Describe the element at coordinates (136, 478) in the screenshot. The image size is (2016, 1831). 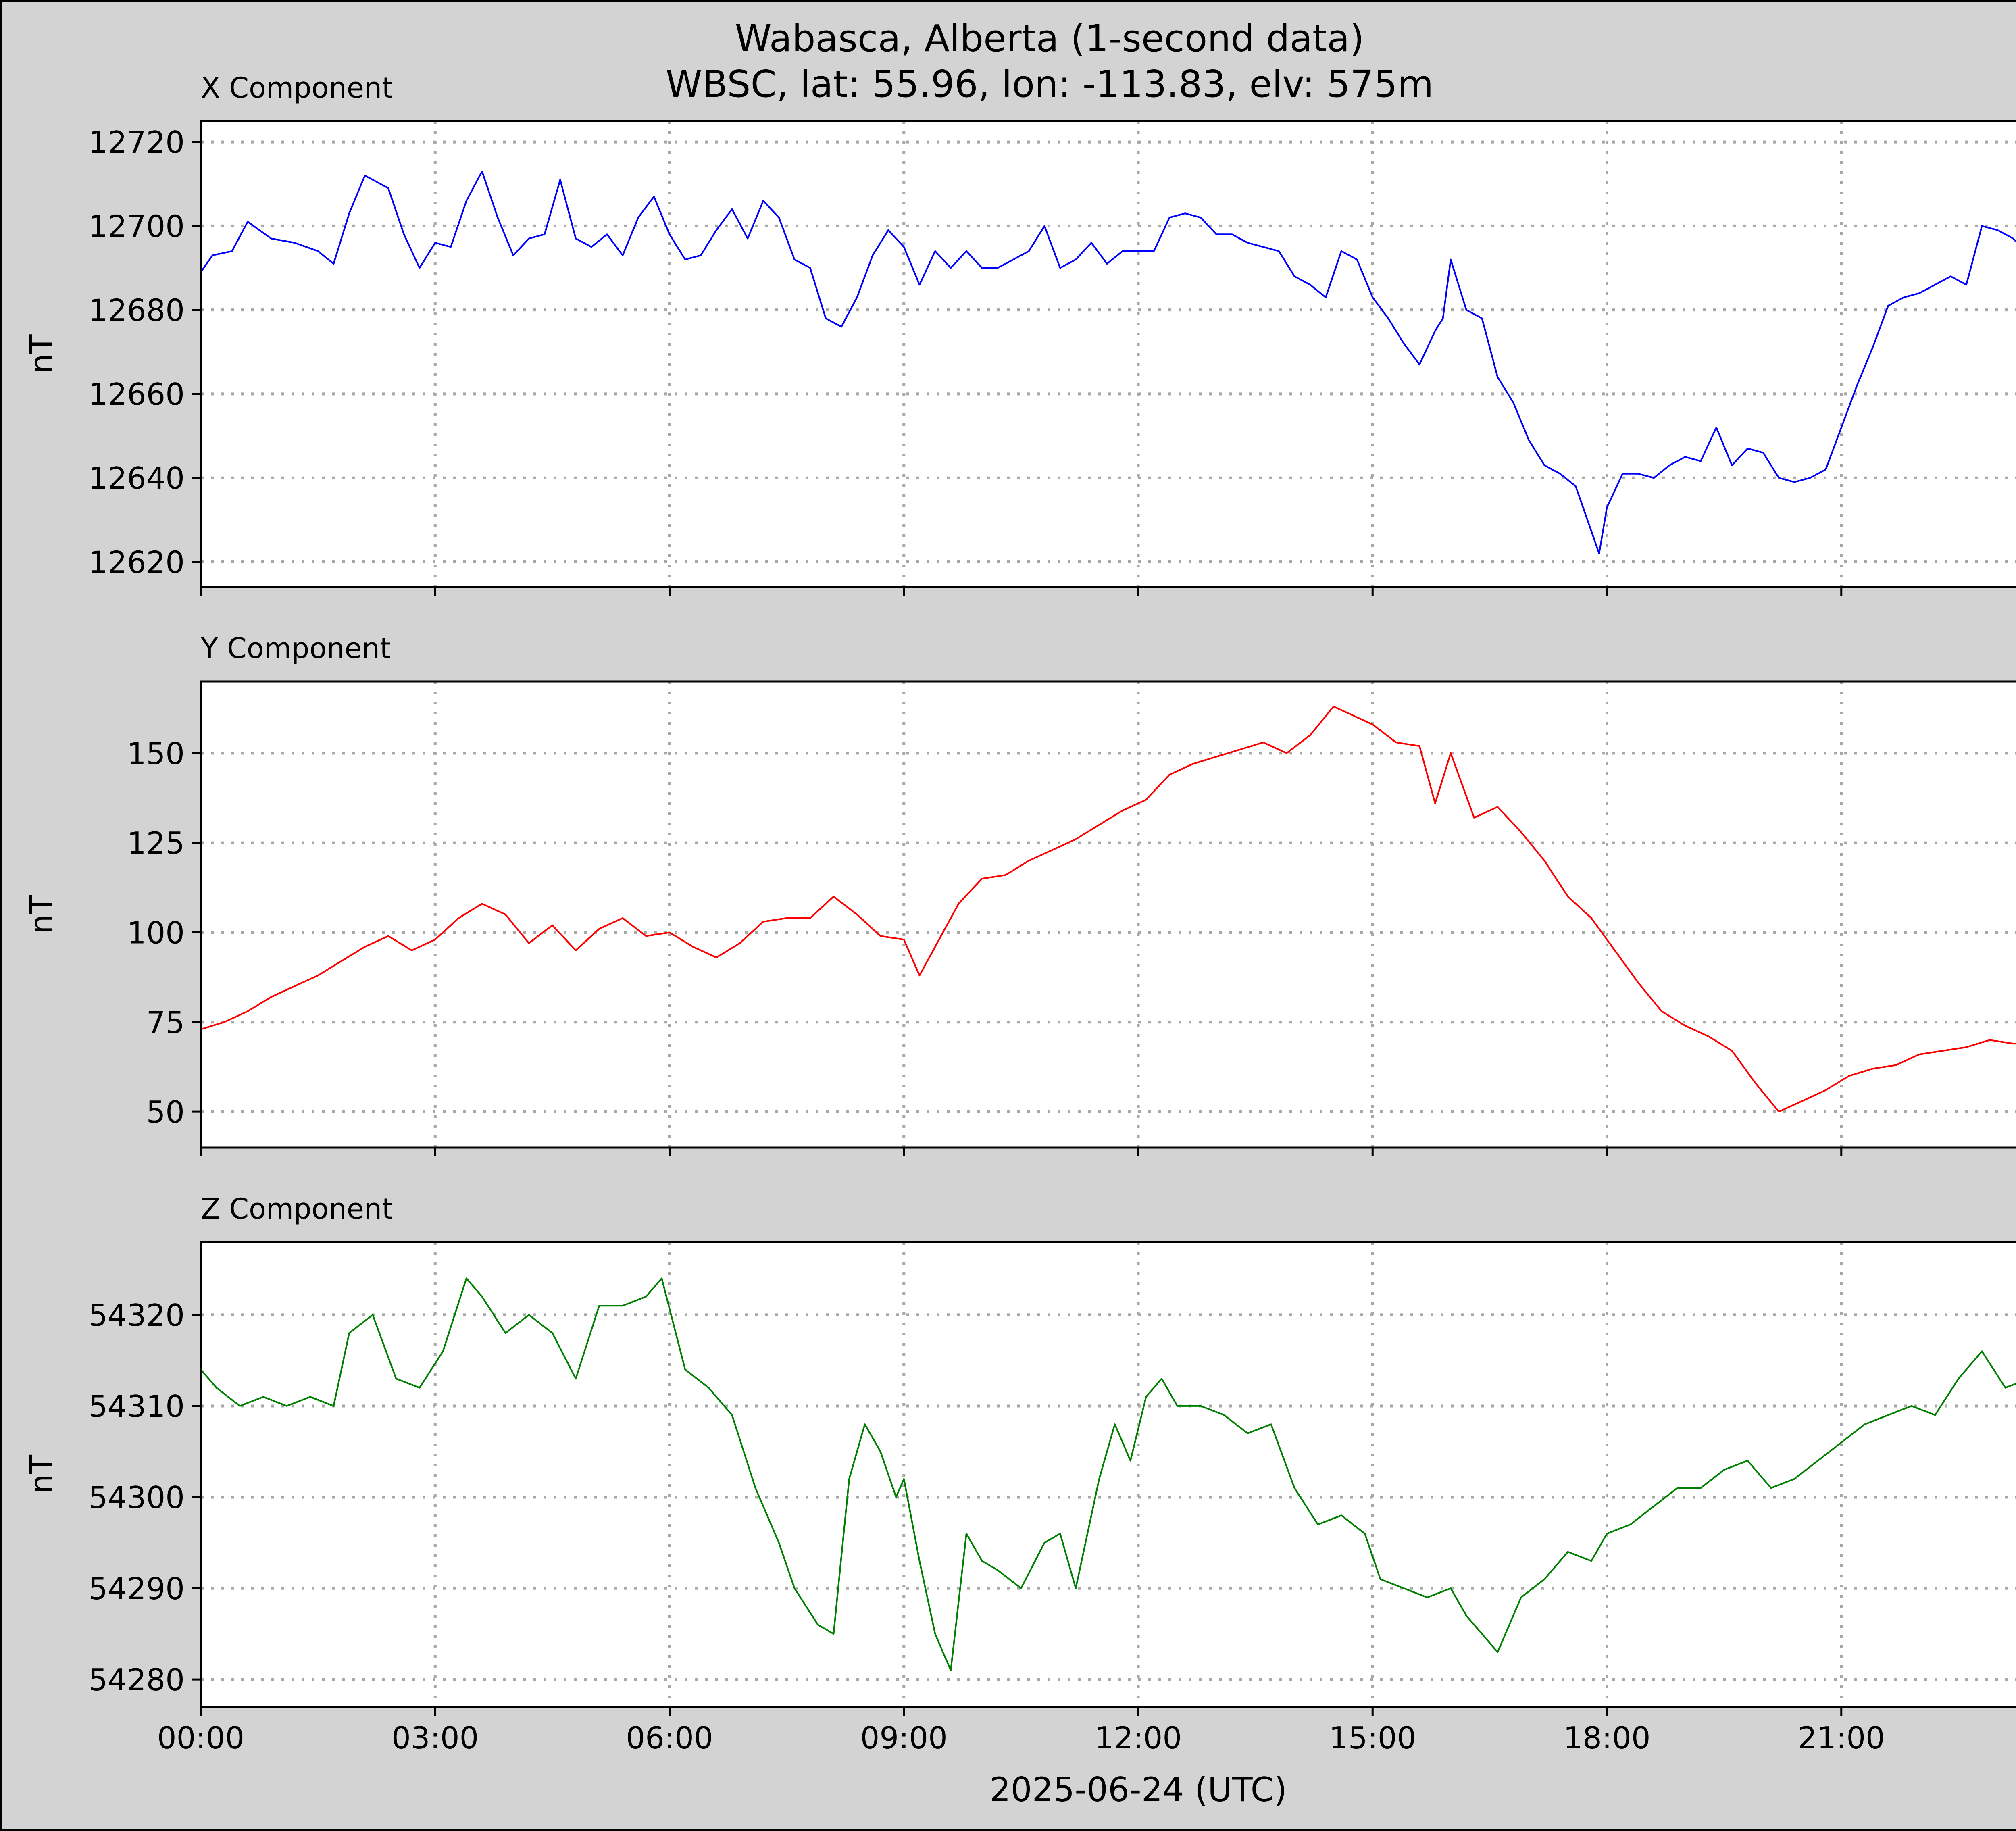
I see `x-y-tick-label: 12640` at that location.